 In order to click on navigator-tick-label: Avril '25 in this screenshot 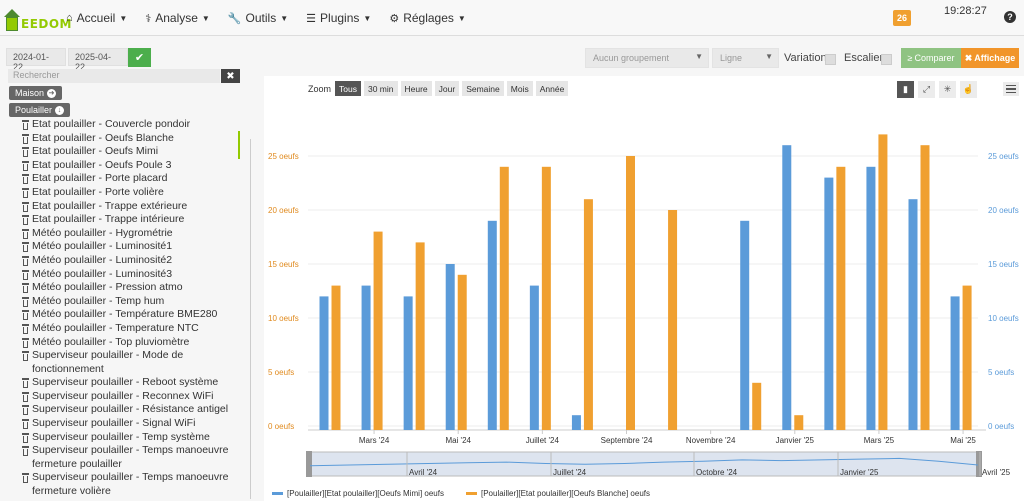, I will do `click(996, 472)`.